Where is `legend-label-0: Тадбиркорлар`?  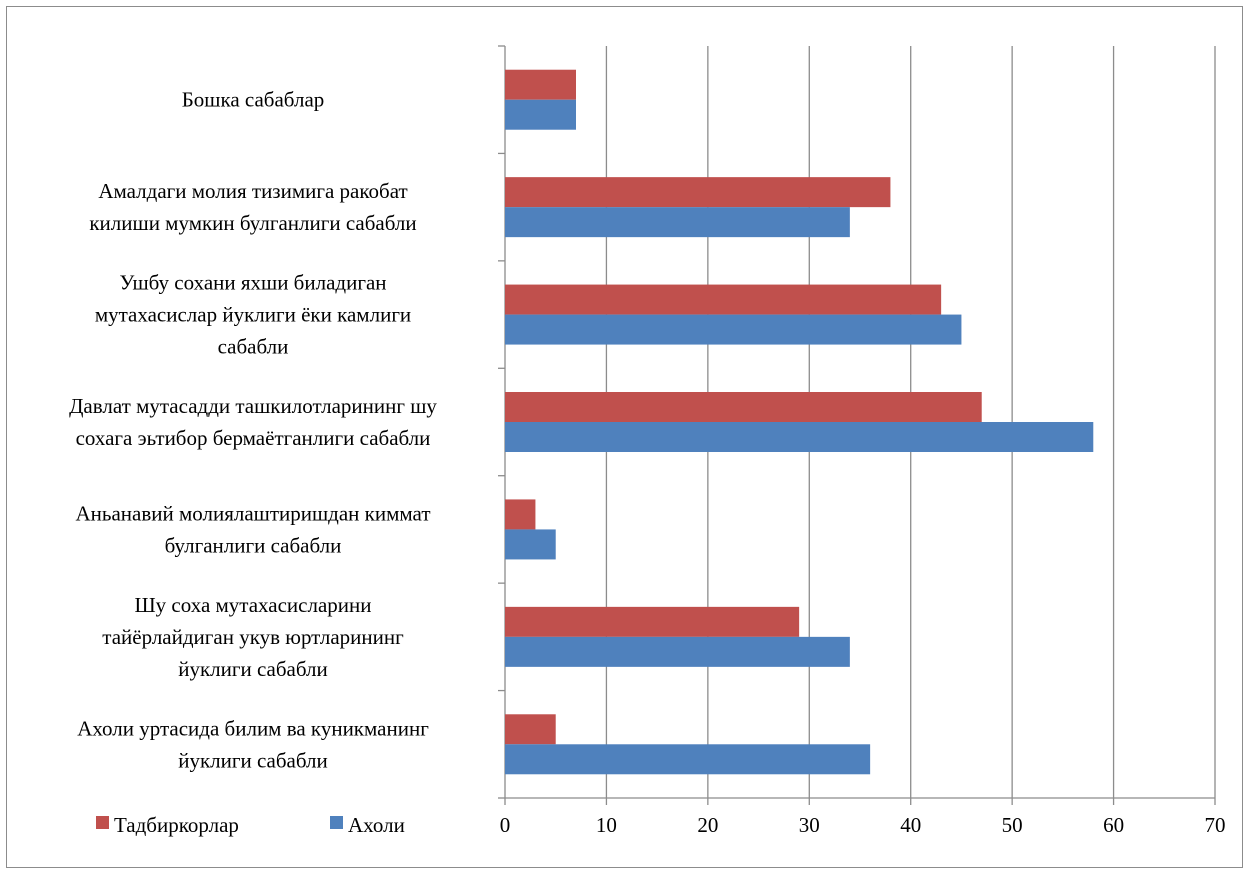 legend-label-0: Тадбиркорлар is located at coordinates (176, 825).